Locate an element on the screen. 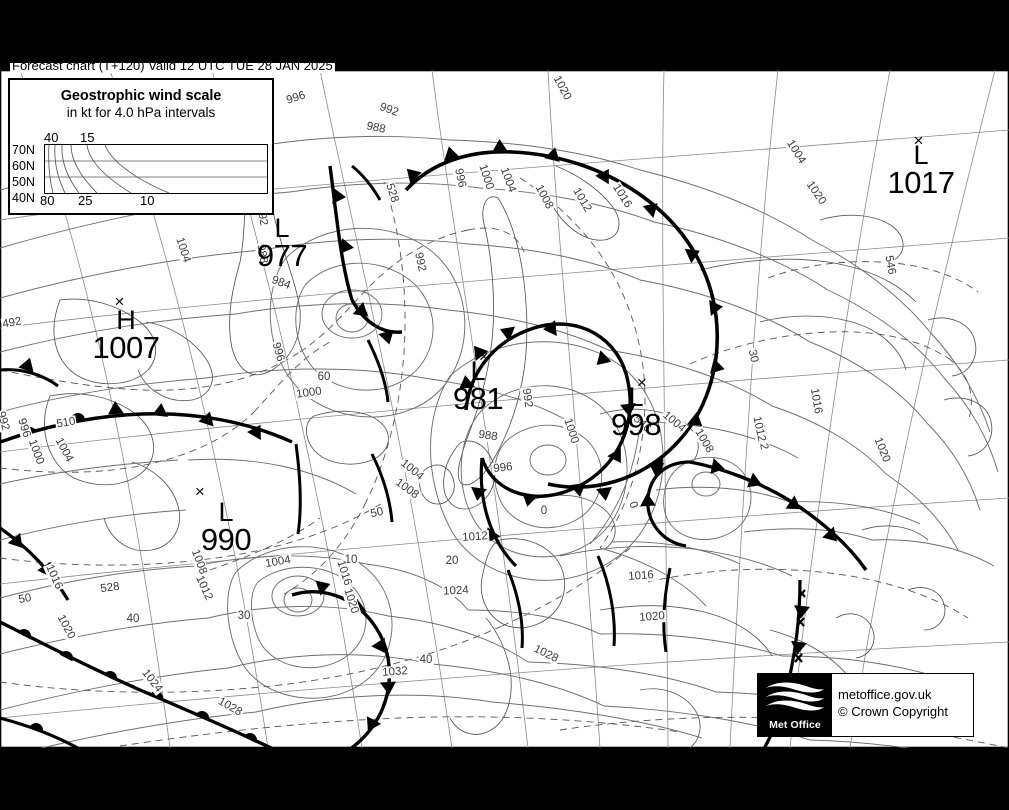 This screenshot has width=1009, height=810. pressure-centre-value: 990 is located at coordinates (226, 539).